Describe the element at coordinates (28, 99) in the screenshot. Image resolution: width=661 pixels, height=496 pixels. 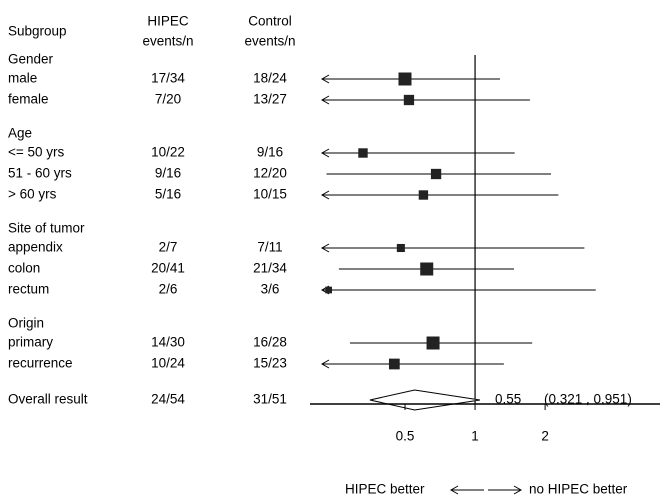
I see `row-label: female` at that location.